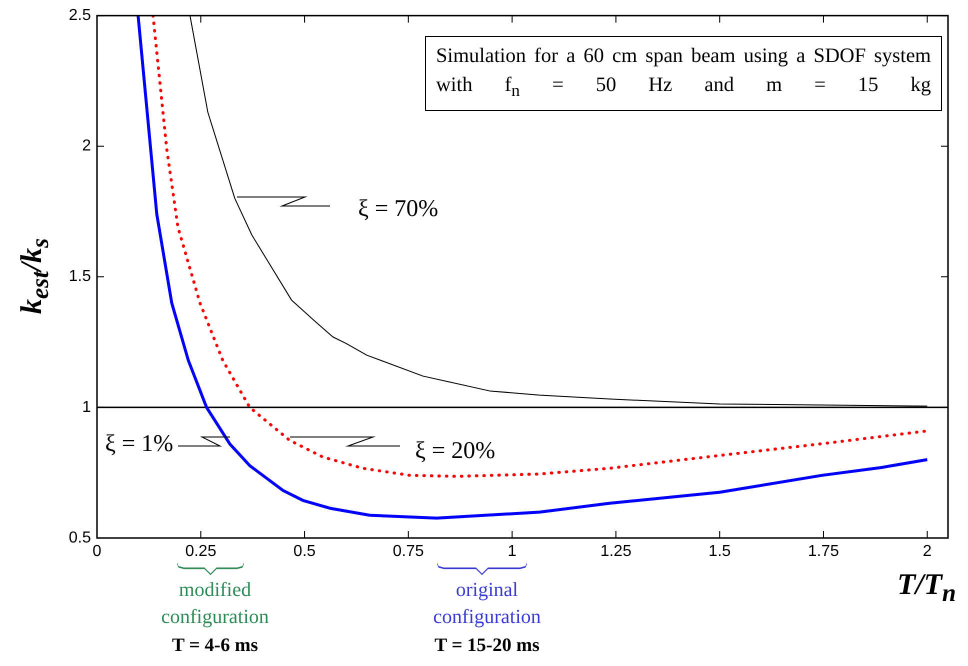 Image resolution: width=968 pixels, height=666 pixels. Describe the element at coordinates (304, 551) in the screenshot. I see `x-tick-label: 0.5` at that location.